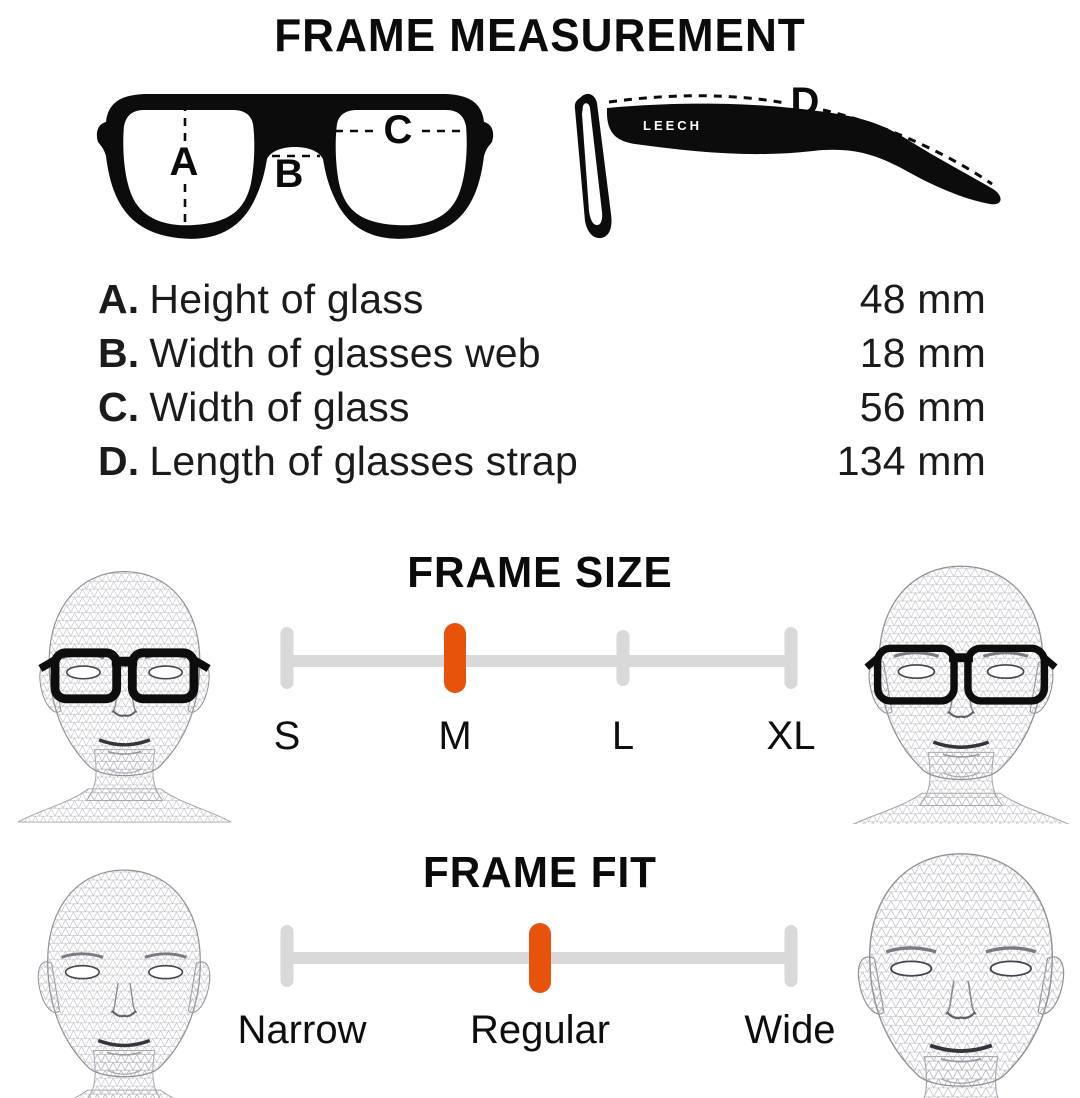  I want to click on measurement-row-b: B. Width of glasses web 18 mm, so click(542, 357).